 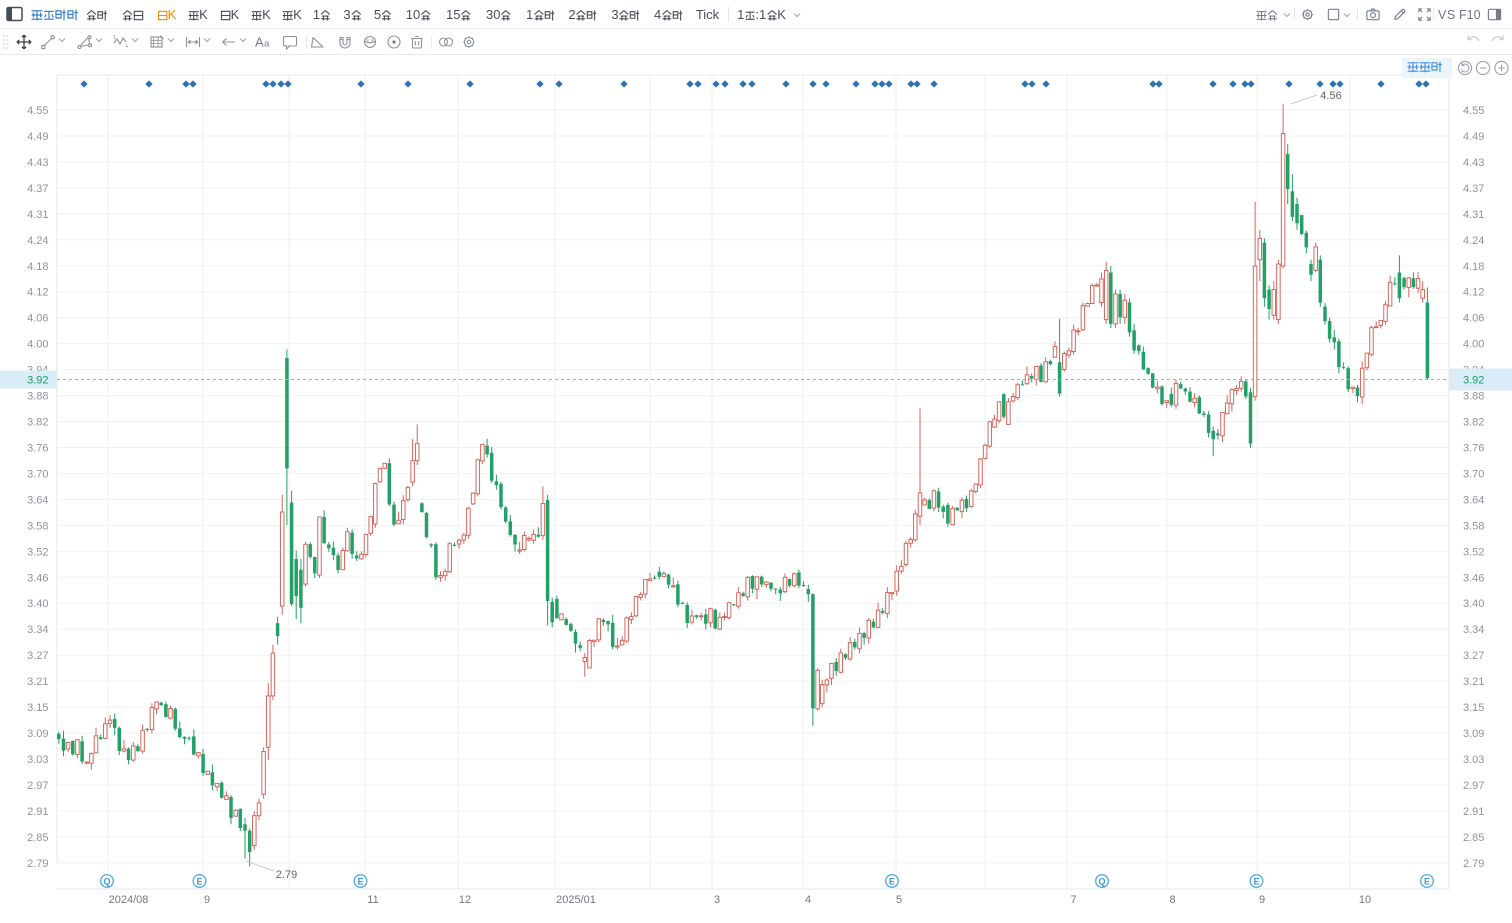 What do you see at coordinates (267, 44) in the screenshot?
I see `svg-text: a` at bounding box center [267, 44].